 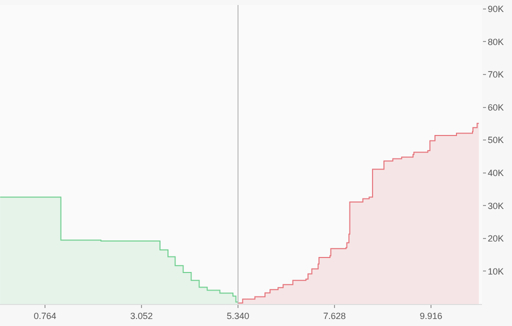 I want to click on x-tick-label: 7.628, so click(x=334, y=315).